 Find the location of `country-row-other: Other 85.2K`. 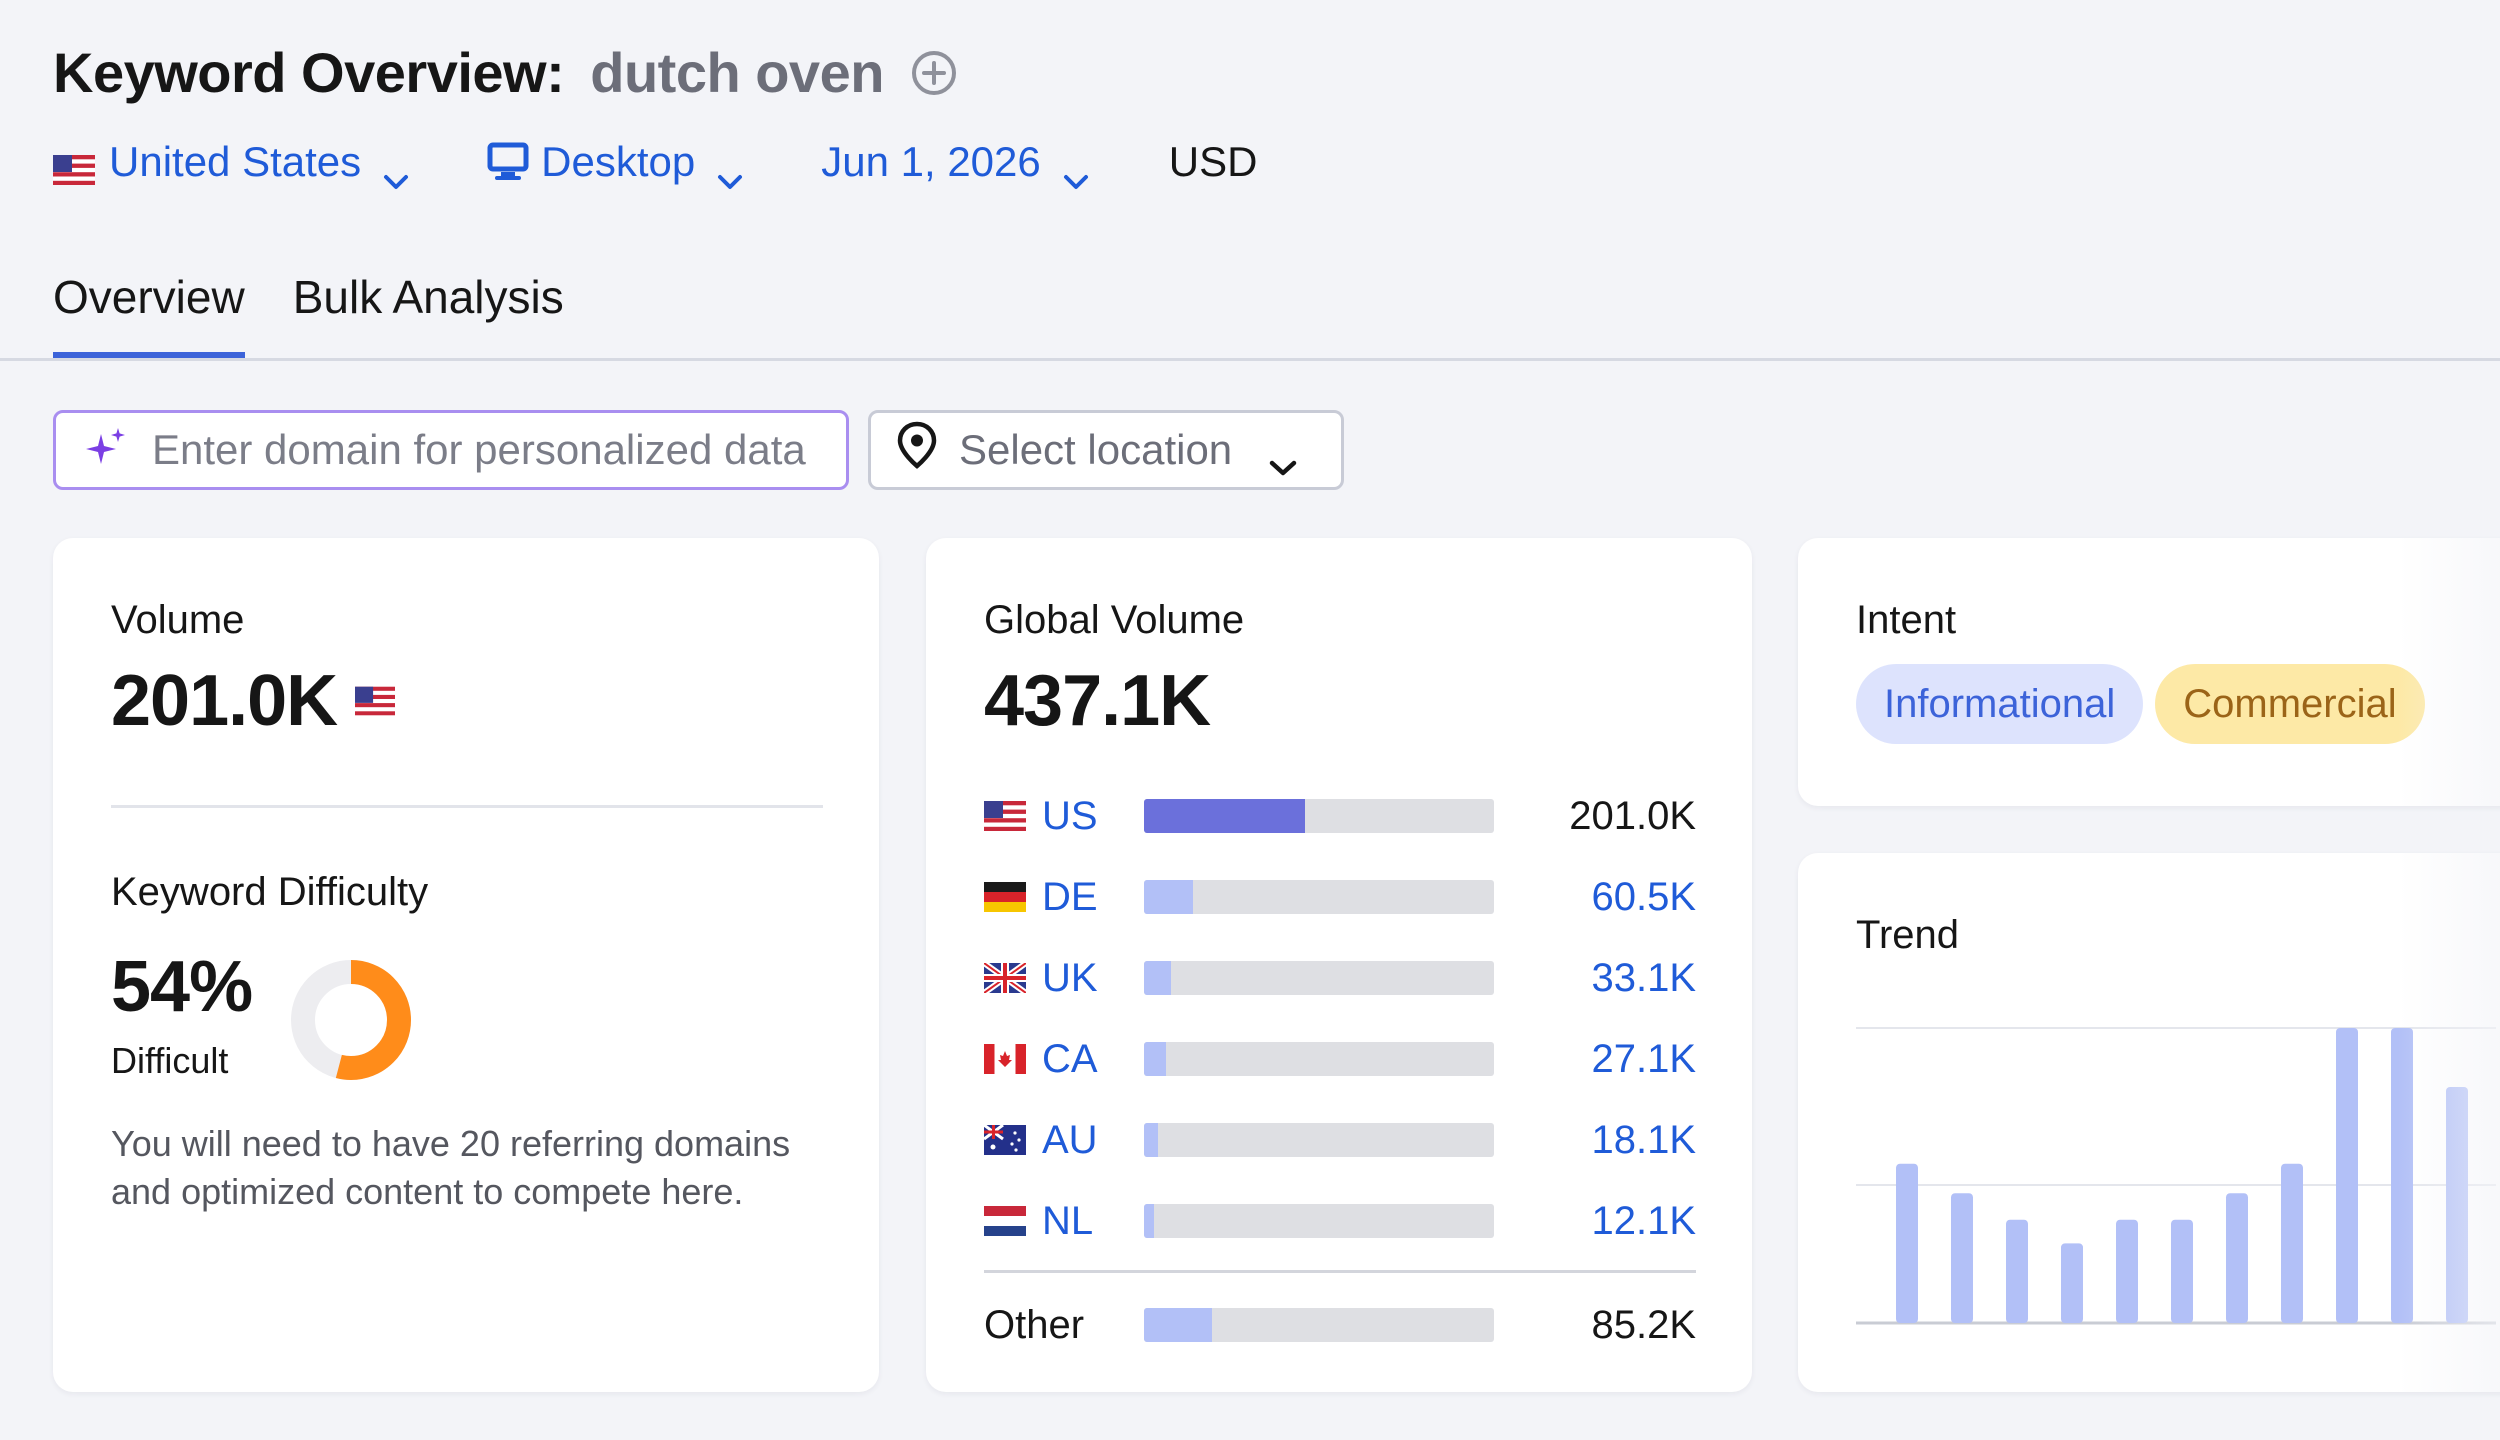

country-row-other: Other 85.2K is located at coordinates (1340, 1325).